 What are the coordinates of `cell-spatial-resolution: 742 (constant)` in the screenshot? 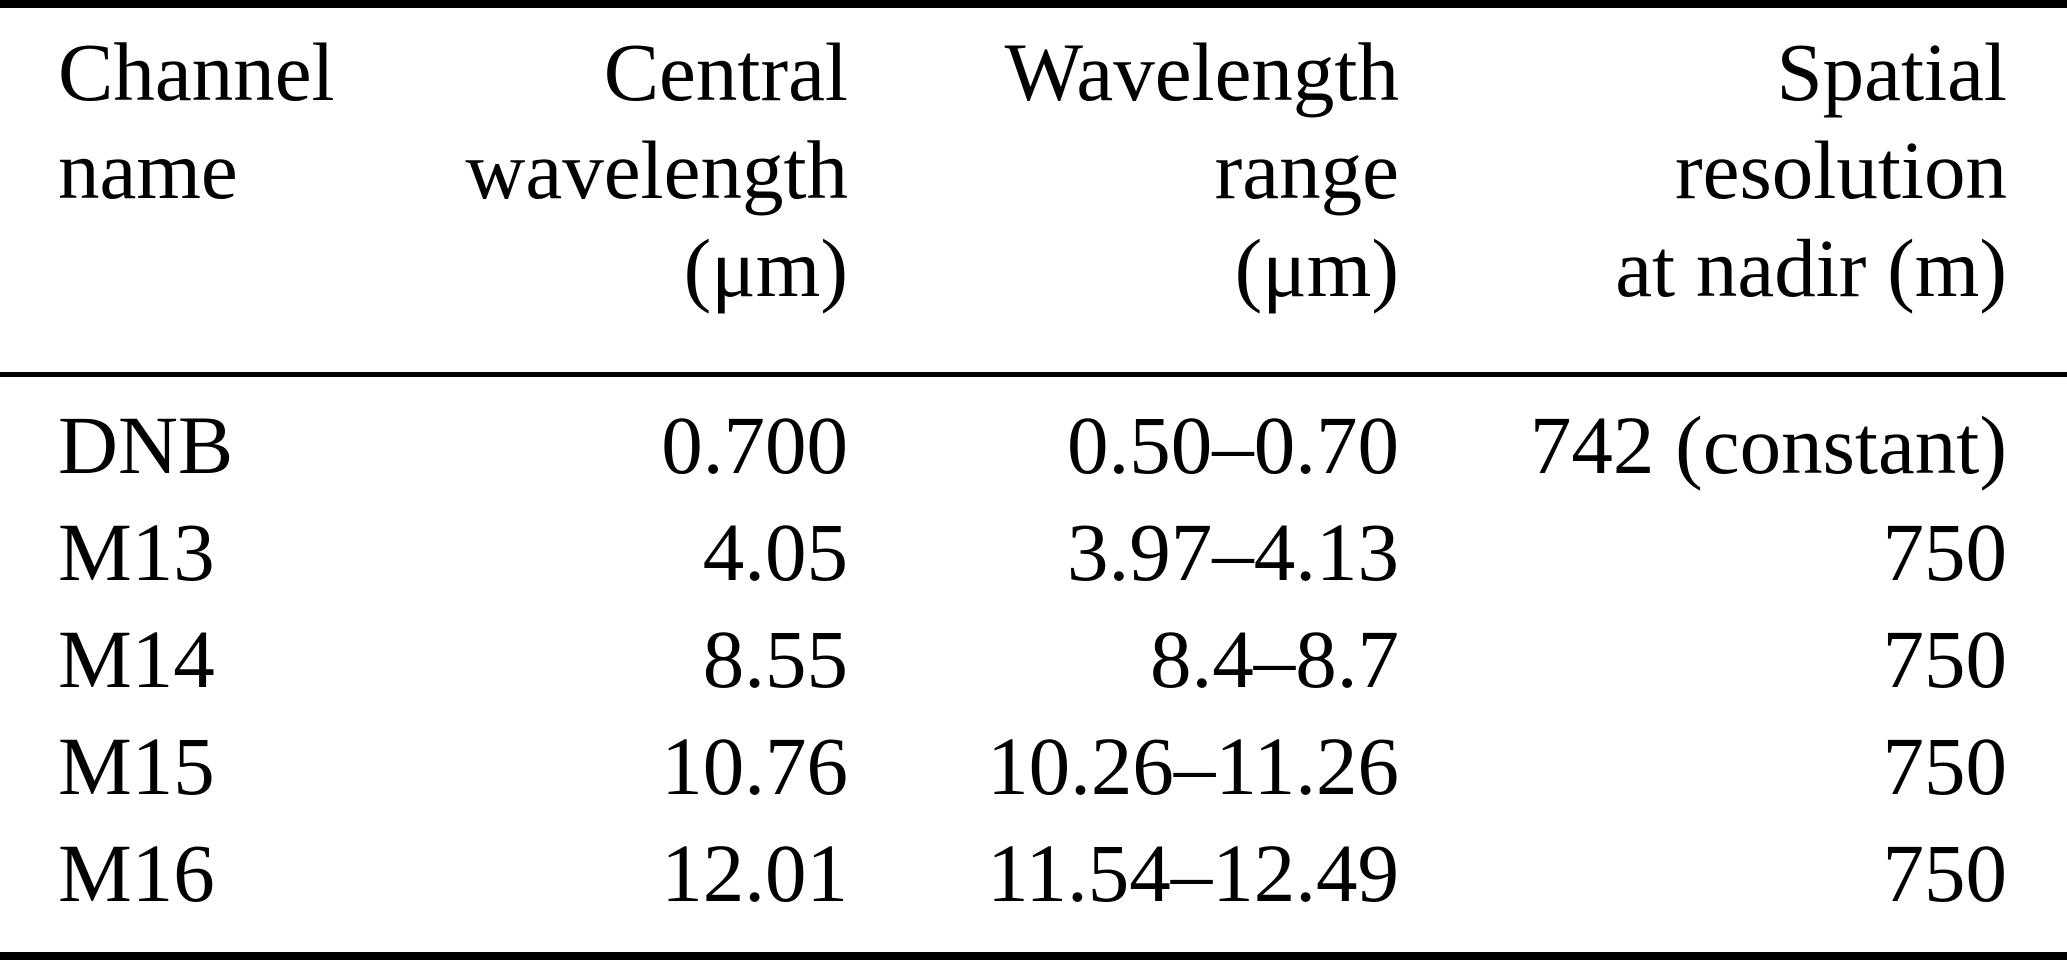 It's located at (1768, 445).